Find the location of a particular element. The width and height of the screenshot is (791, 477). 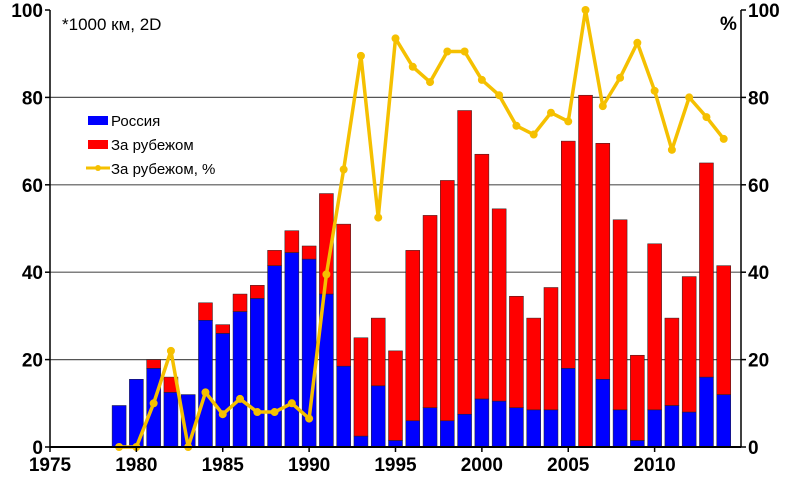

legend-label-abroad: За рубежом is located at coordinates (152, 145).